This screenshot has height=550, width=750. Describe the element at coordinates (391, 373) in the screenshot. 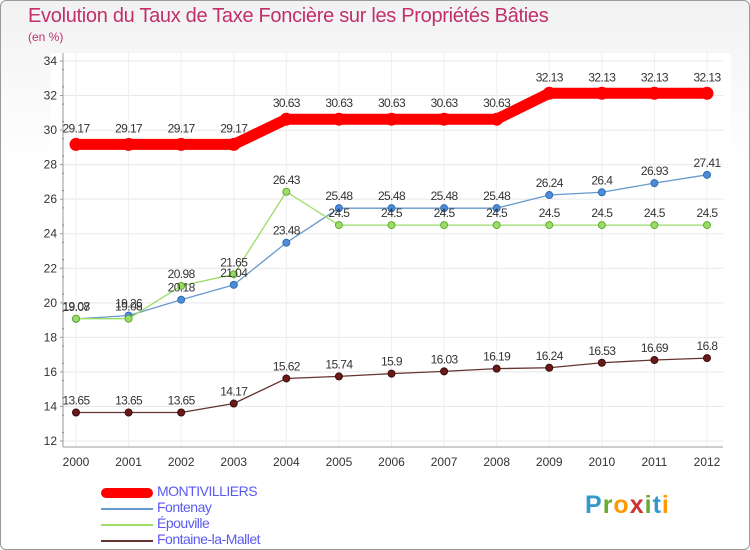

I see `data-point-fontaine-la-mallet-2006` at that location.